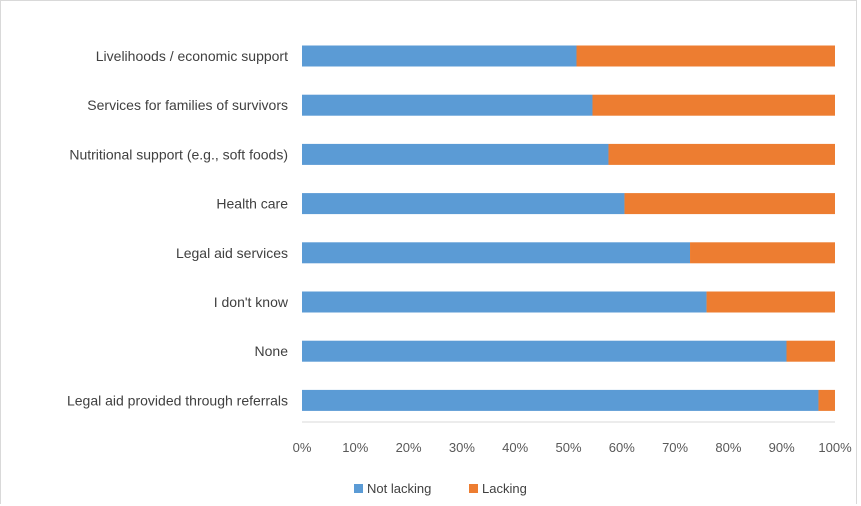  I want to click on x-tick-label: 10%, so click(355, 447).